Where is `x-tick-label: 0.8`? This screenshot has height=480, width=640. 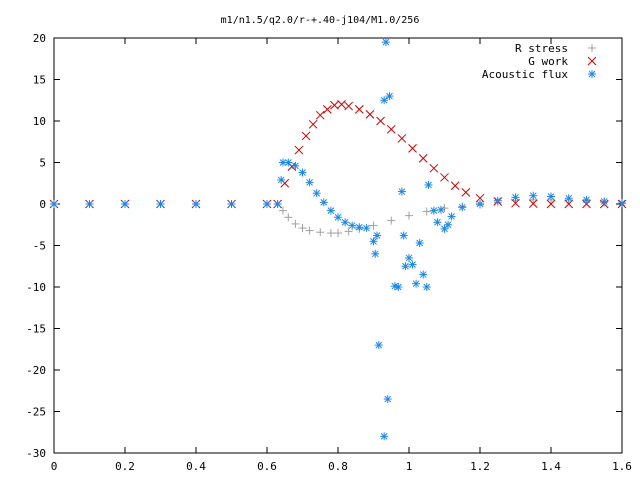 x-tick-label: 0.8 is located at coordinates (338, 466).